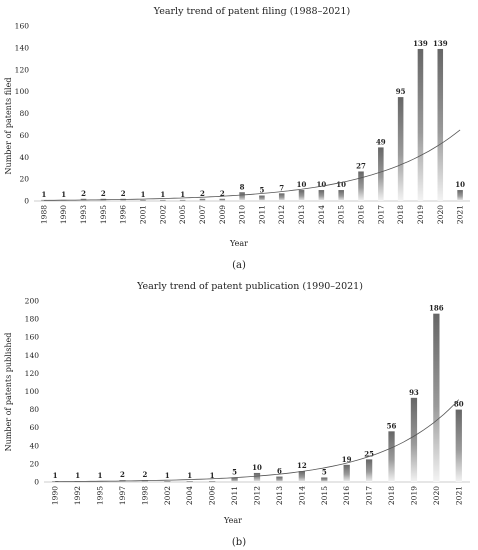 The width and height of the screenshot is (478, 550). What do you see at coordinates (341, 214) in the screenshot?
I see `chart-a-x-tick-label: 2015` at bounding box center [341, 214].